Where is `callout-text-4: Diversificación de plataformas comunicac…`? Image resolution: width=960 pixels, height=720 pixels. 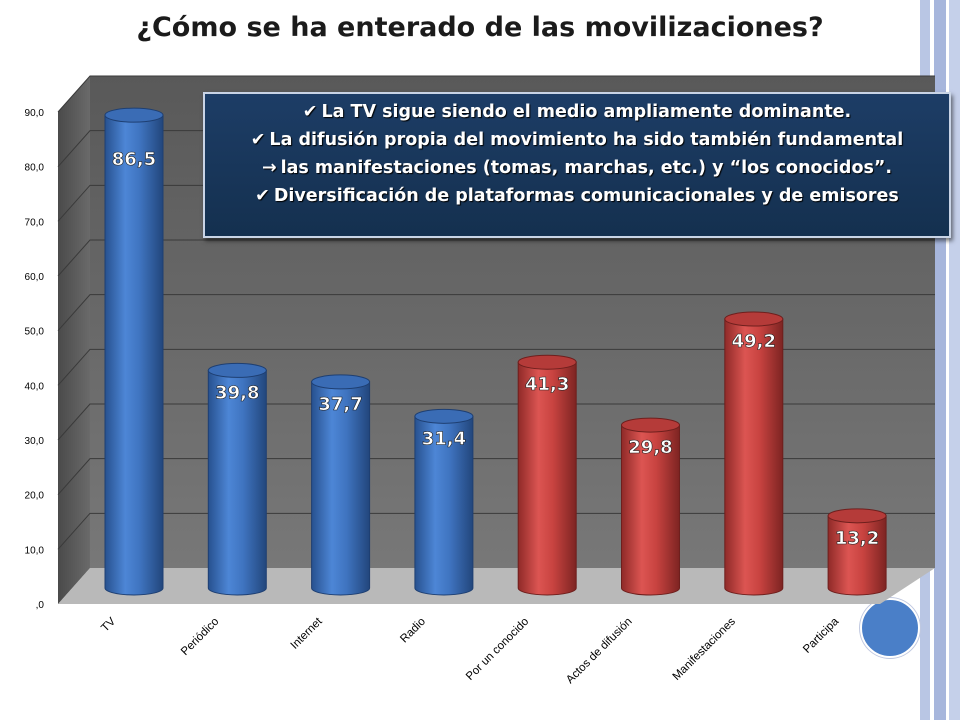
callout-text-4: Diversificación de plataformas comunicac… is located at coordinates (586, 196).